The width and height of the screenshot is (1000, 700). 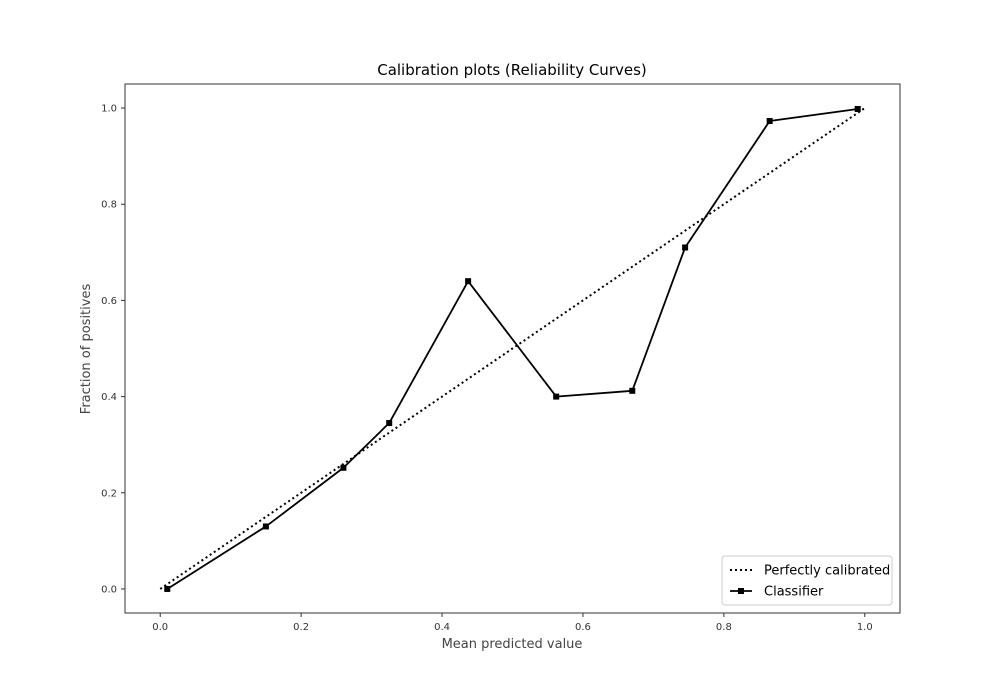 I want to click on legend-box, so click(x=807, y=580).